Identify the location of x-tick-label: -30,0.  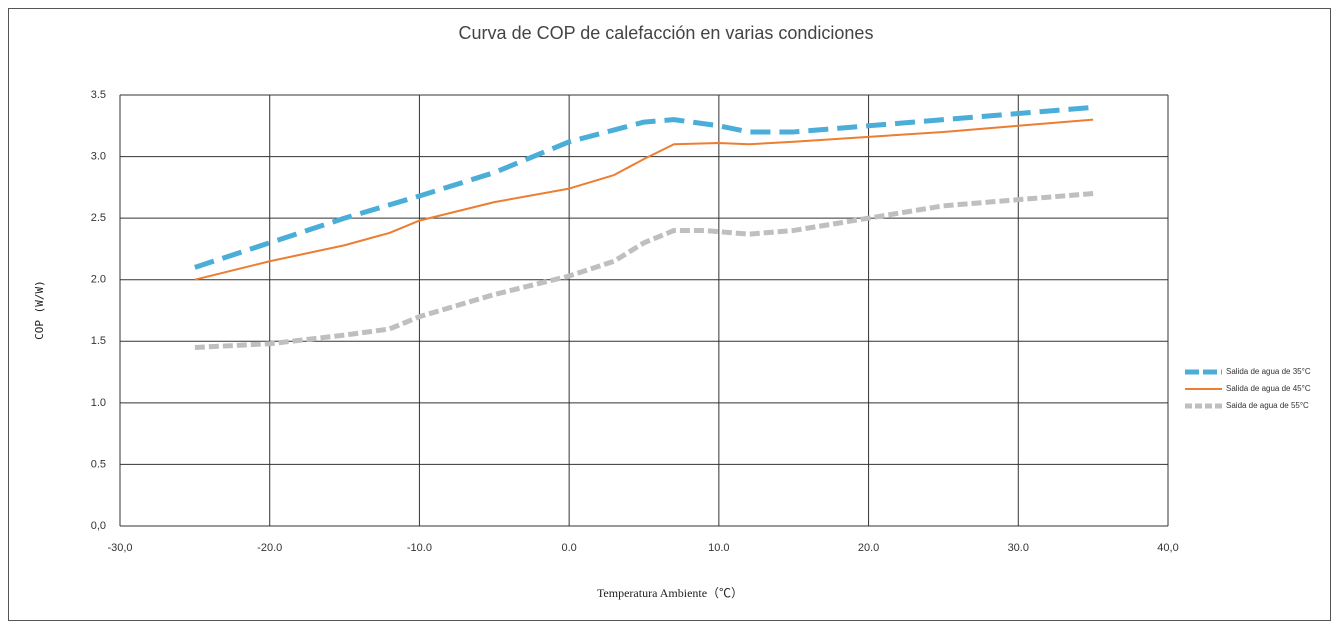
(119, 548).